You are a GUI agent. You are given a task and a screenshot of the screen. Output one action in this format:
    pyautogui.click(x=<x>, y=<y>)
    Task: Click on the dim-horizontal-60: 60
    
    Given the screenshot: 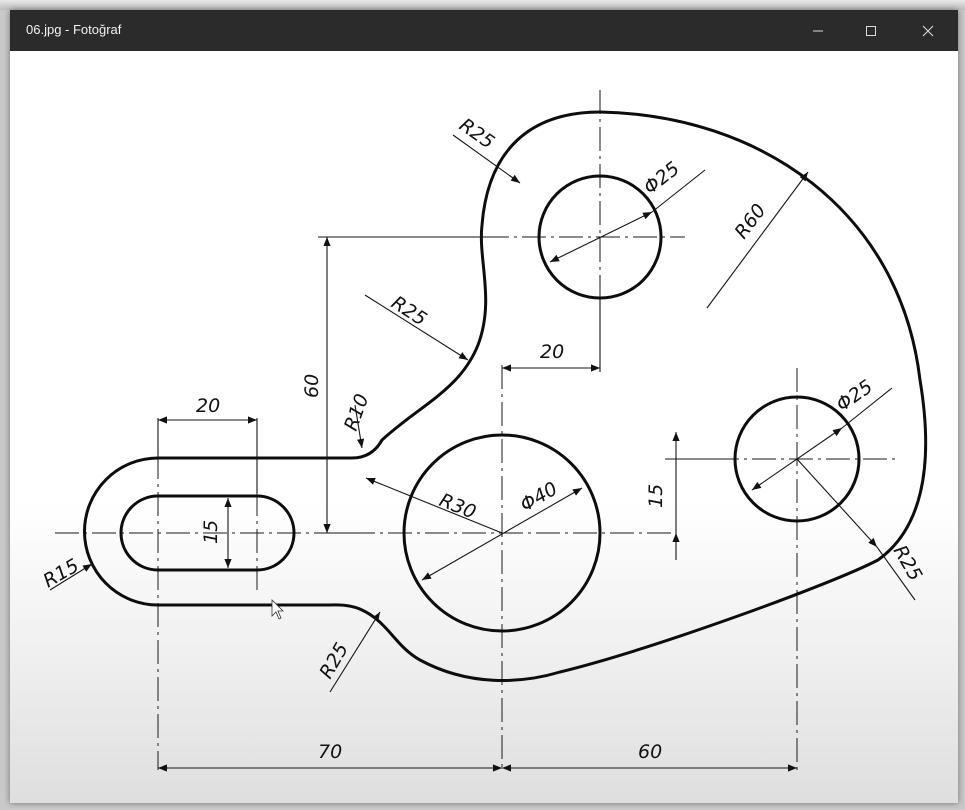 What is the action you would take?
    pyautogui.click(x=650, y=752)
    